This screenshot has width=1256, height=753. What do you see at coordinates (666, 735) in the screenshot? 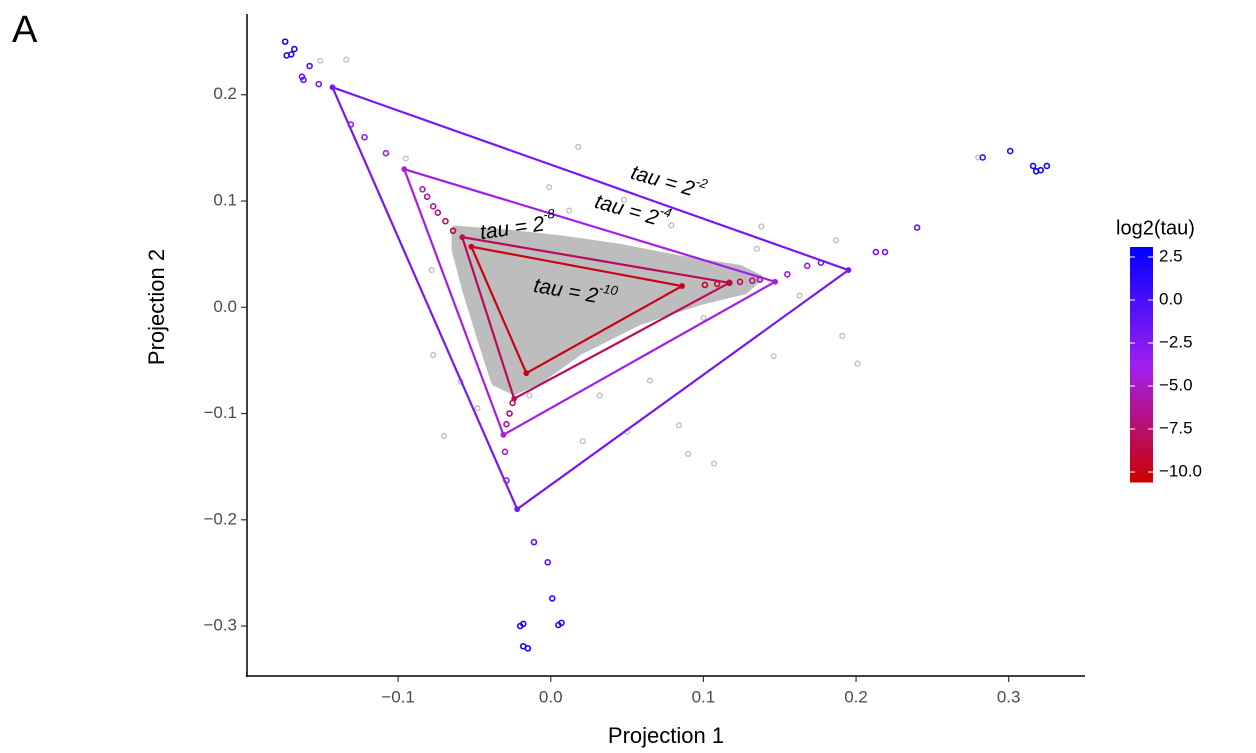
I see `x-axis-title: Projection 1` at bounding box center [666, 735].